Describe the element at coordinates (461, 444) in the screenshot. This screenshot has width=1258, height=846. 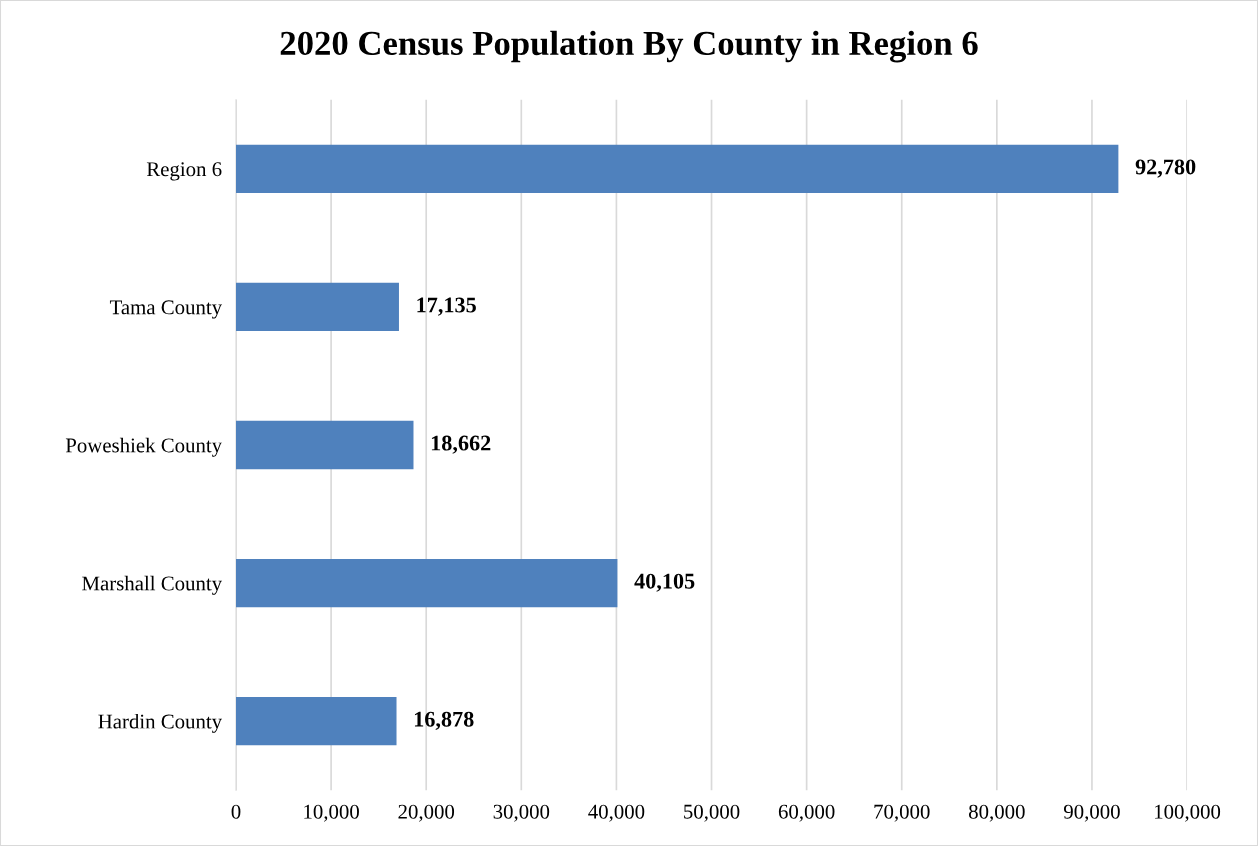
I see `data-label: 18,662` at that location.